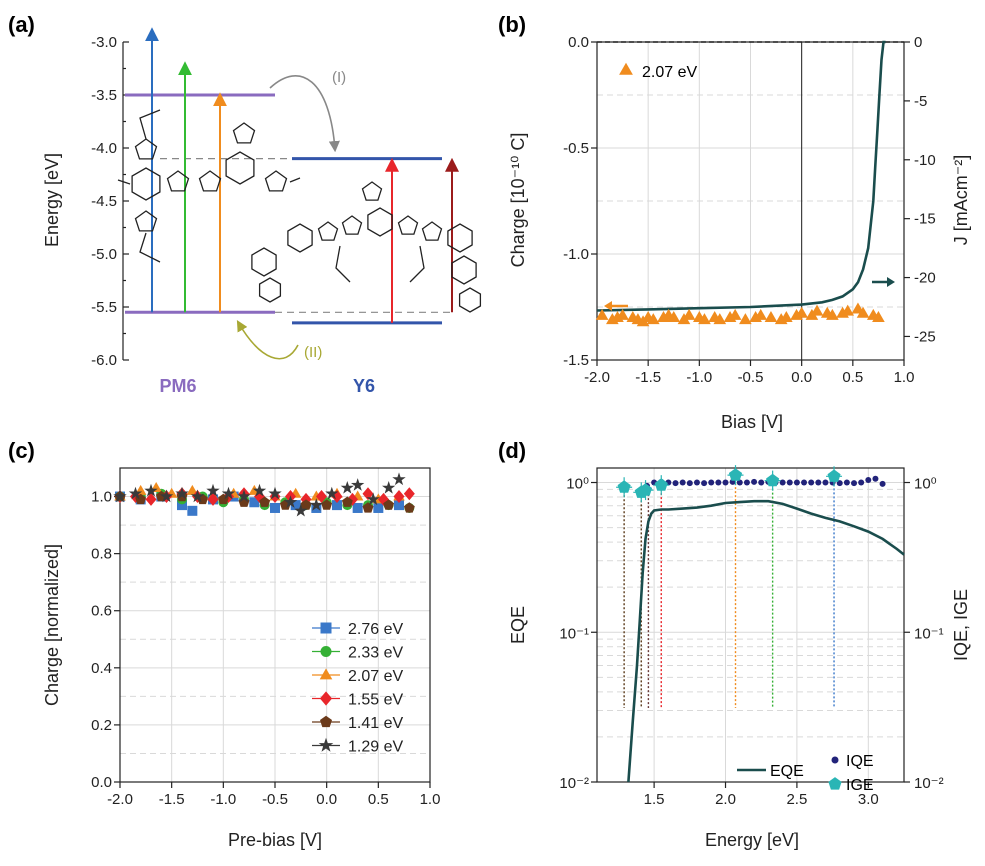  I want to click on jv-curve, so click(741, 176).